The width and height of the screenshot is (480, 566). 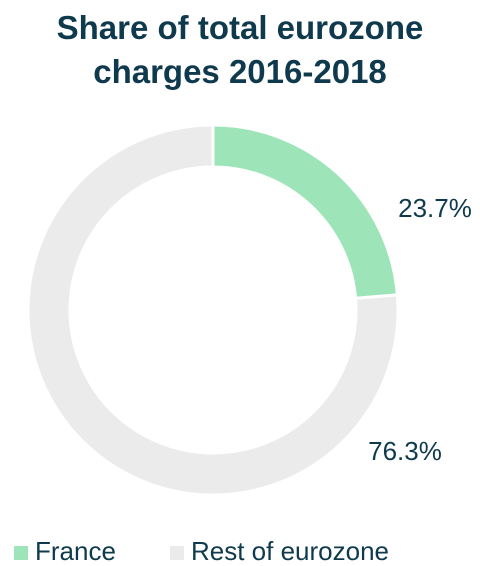 I want to click on legend-label: France, so click(x=75, y=551).